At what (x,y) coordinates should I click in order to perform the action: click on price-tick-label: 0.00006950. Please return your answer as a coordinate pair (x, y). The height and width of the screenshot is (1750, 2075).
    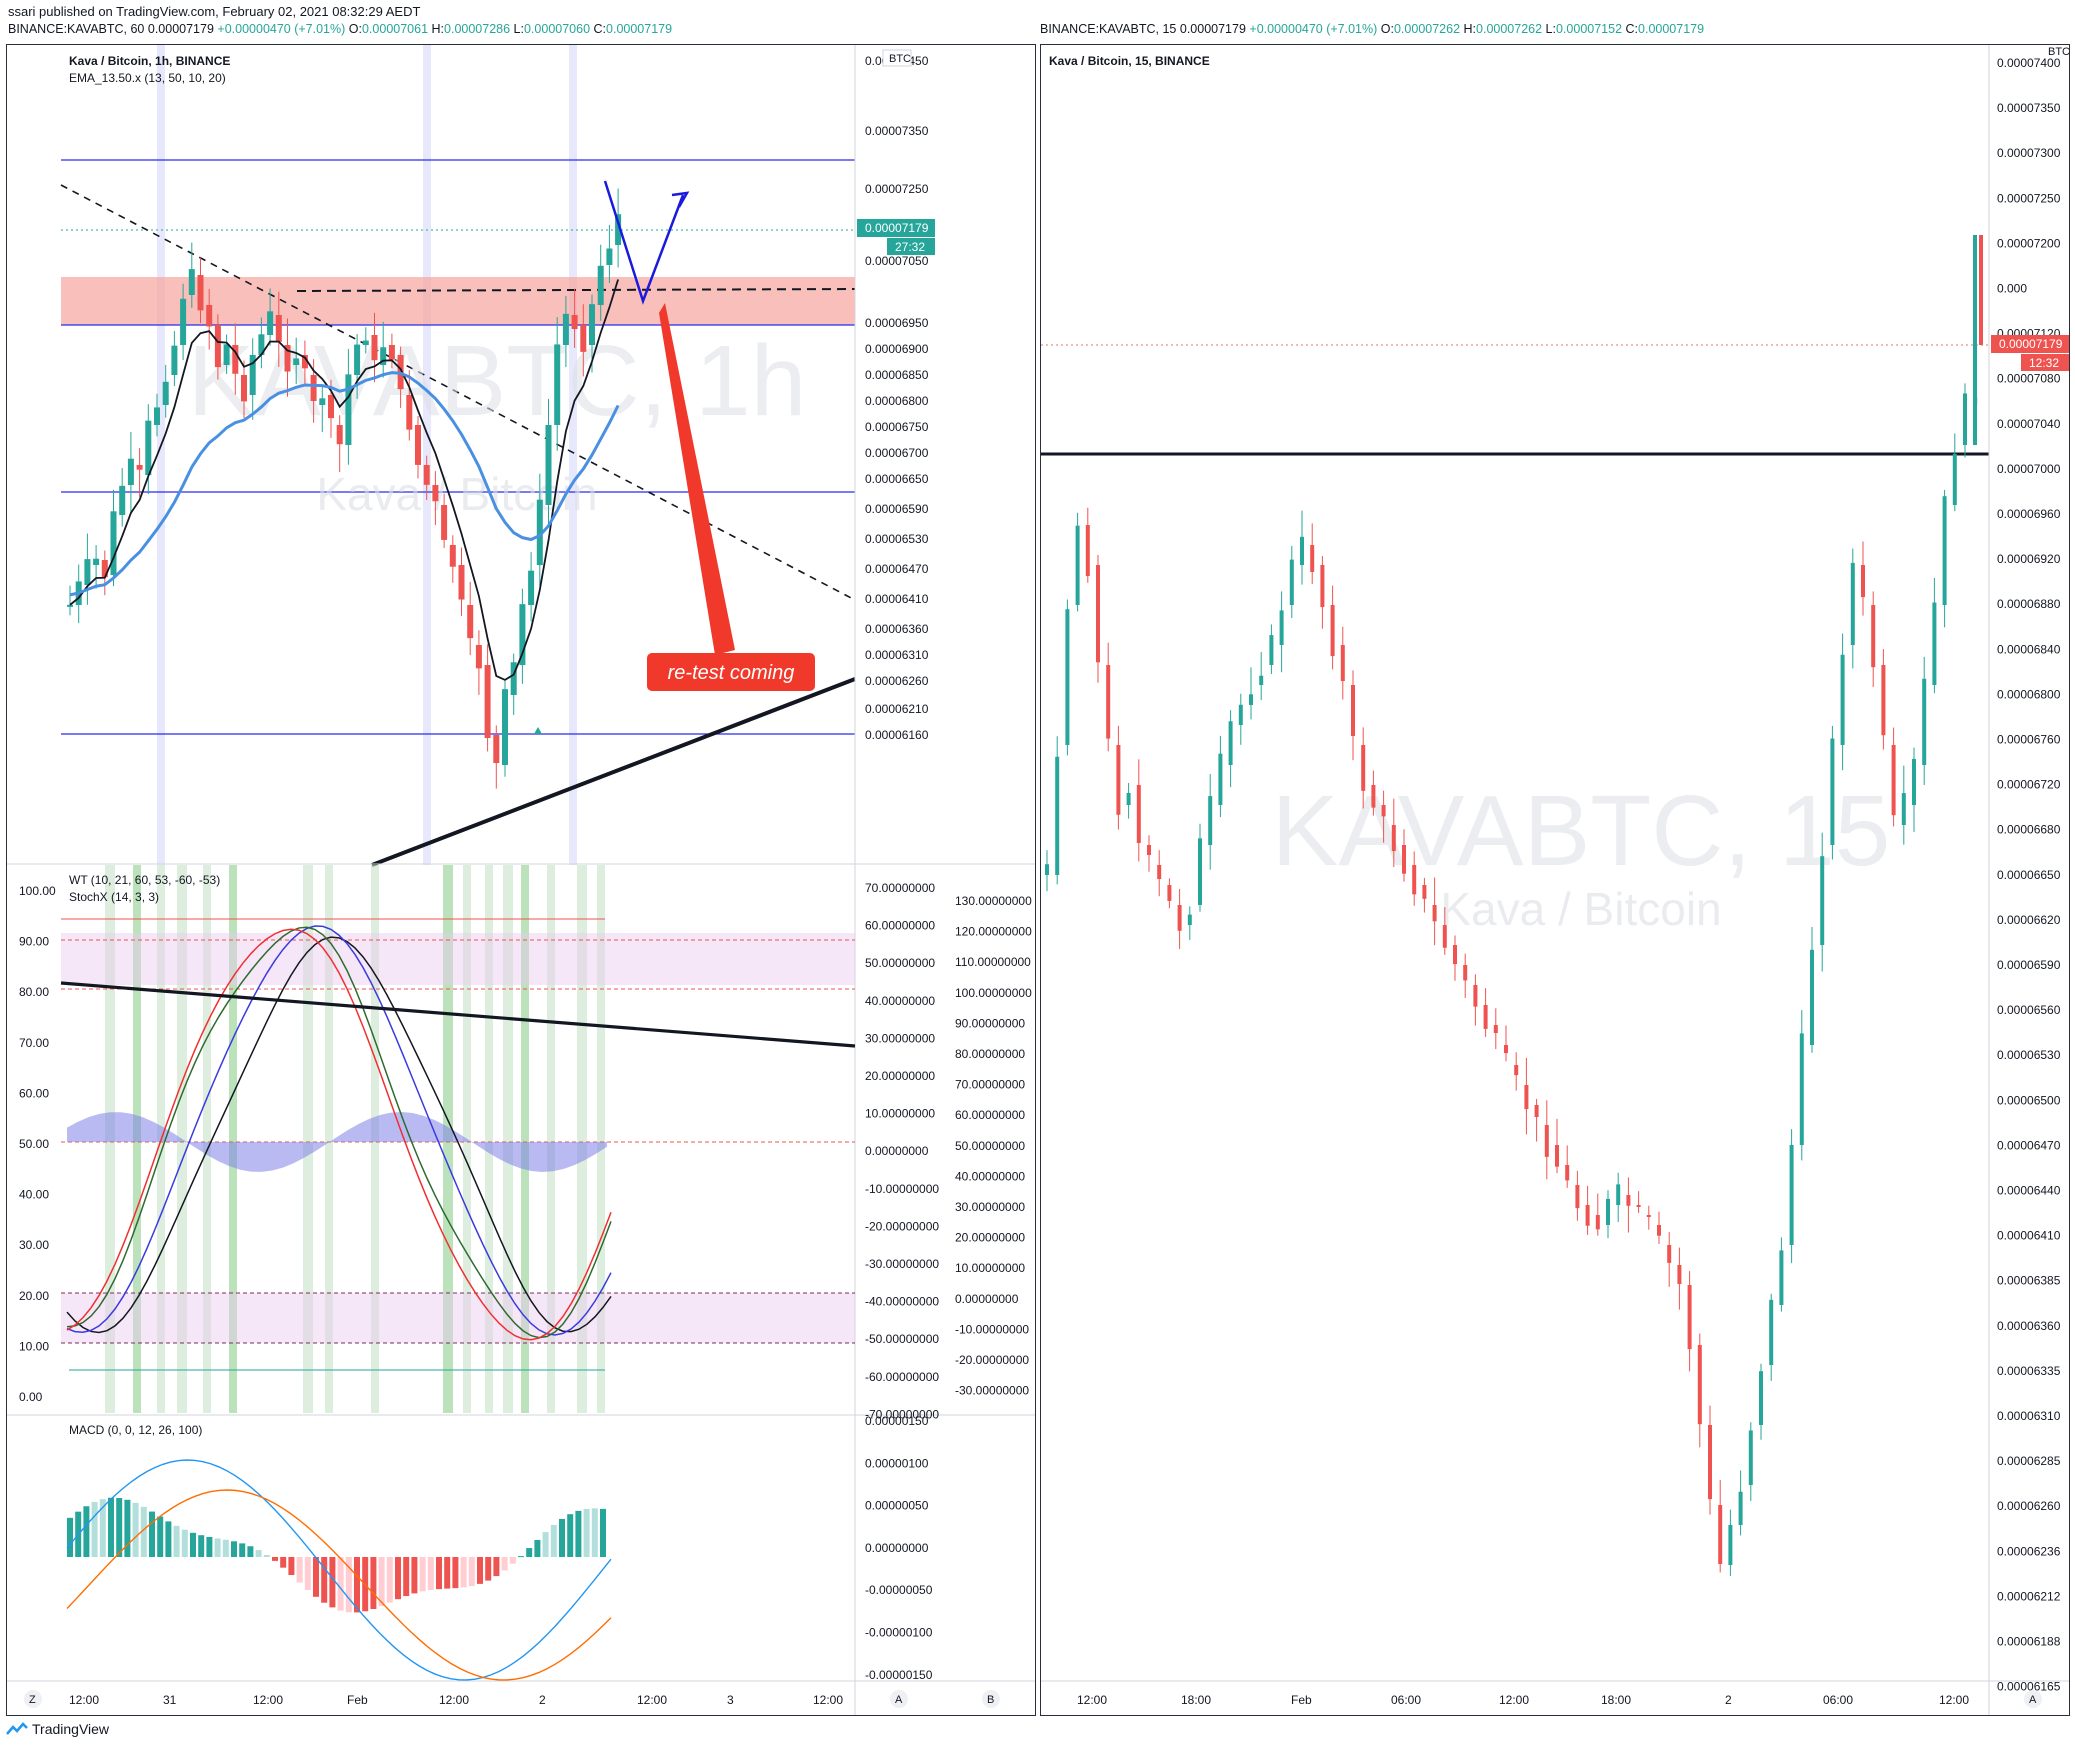
    Looking at the image, I should click on (897, 323).